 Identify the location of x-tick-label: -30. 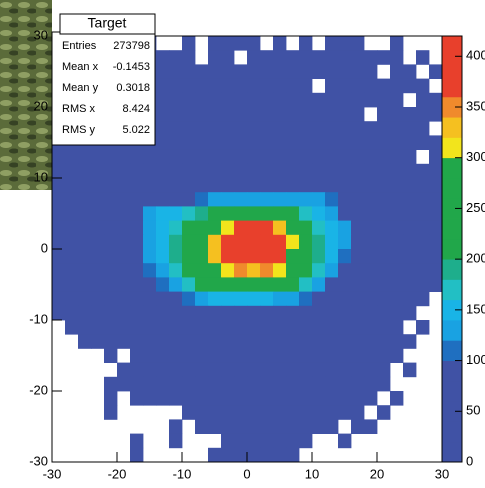
(52, 473).